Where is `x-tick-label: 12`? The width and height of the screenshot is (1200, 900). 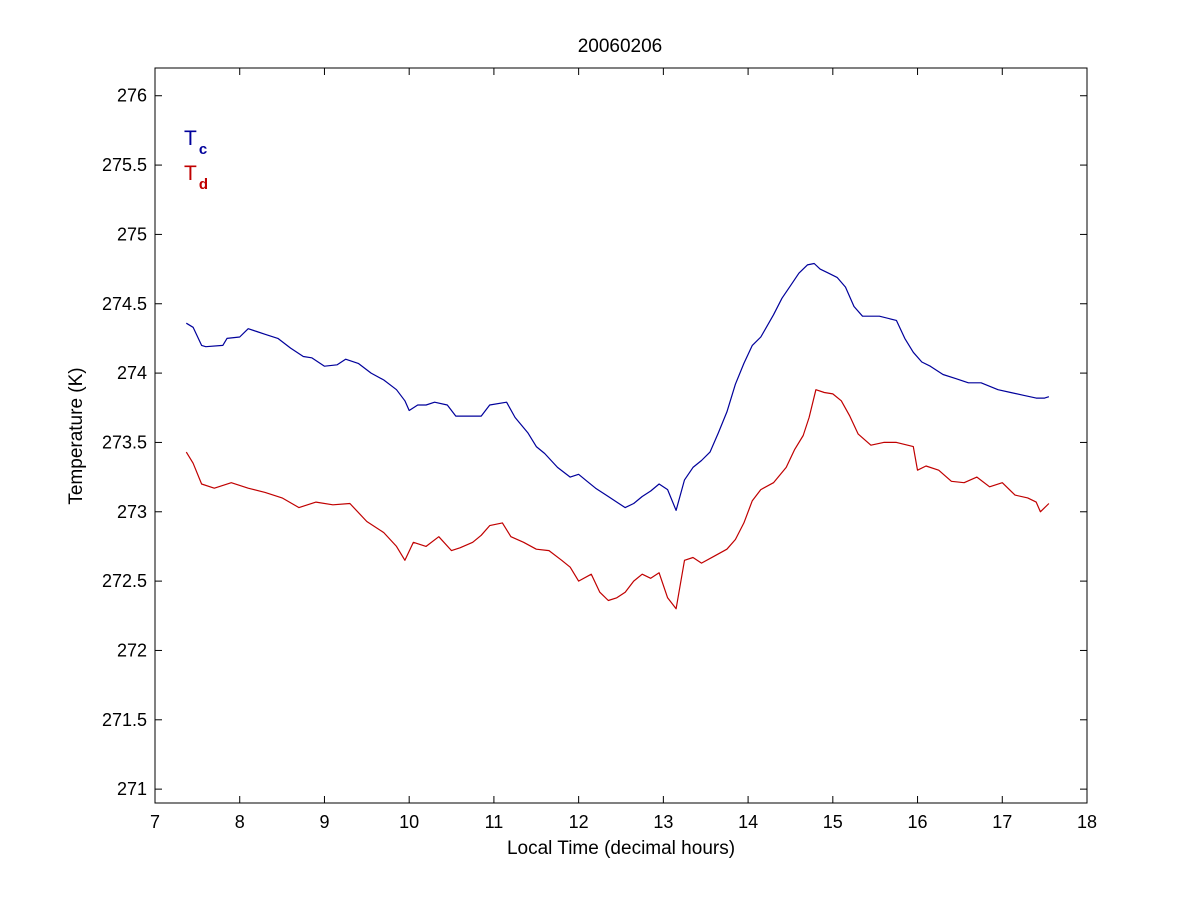 x-tick-label: 12 is located at coordinates (579, 822).